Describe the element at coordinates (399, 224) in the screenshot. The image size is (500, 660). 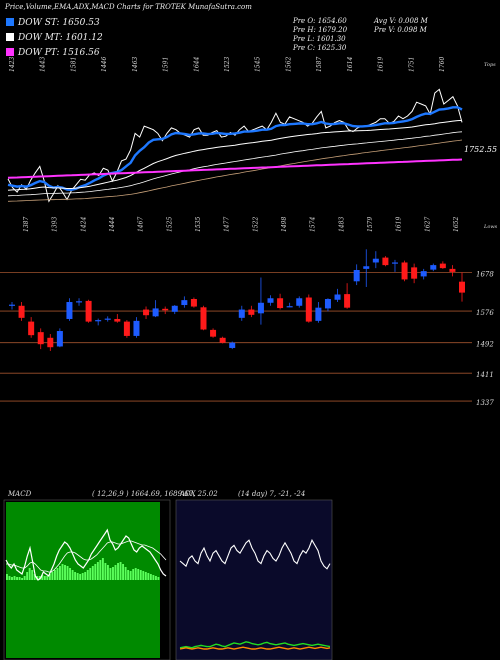
I see `price-low-label: 1619` at that location.